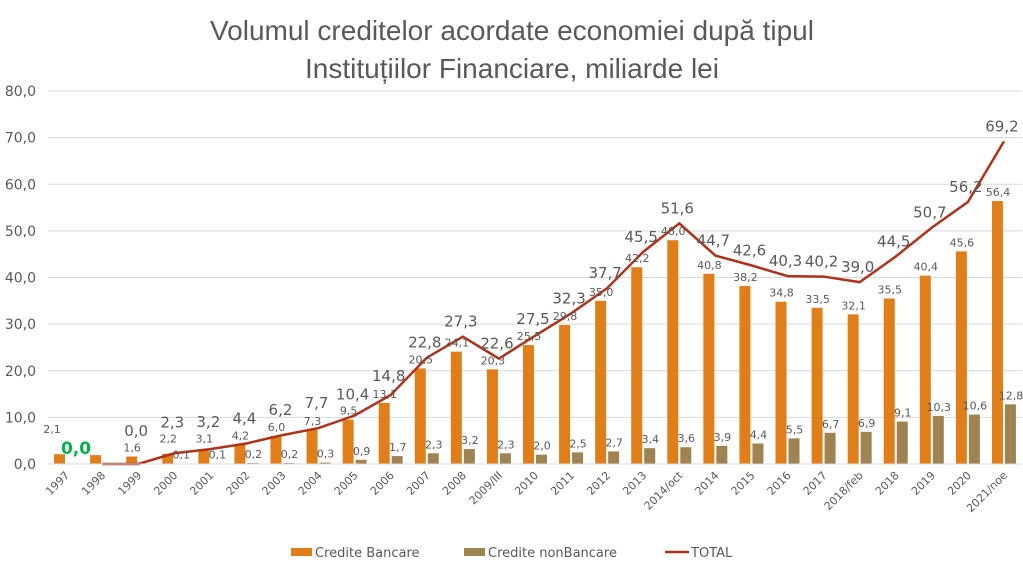 The width and height of the screenshot is (1023, 578). I want to click on y-tick-label: 70,0, so click(20, 139).